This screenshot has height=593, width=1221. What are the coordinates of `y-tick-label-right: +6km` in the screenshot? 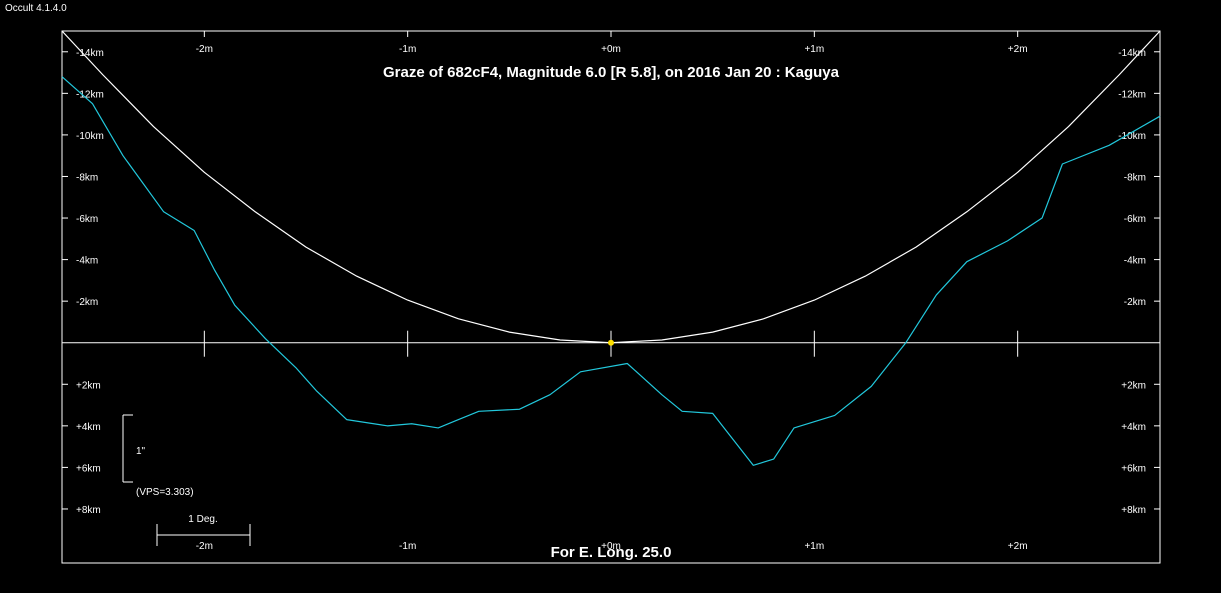 It's located at (1133, 468).